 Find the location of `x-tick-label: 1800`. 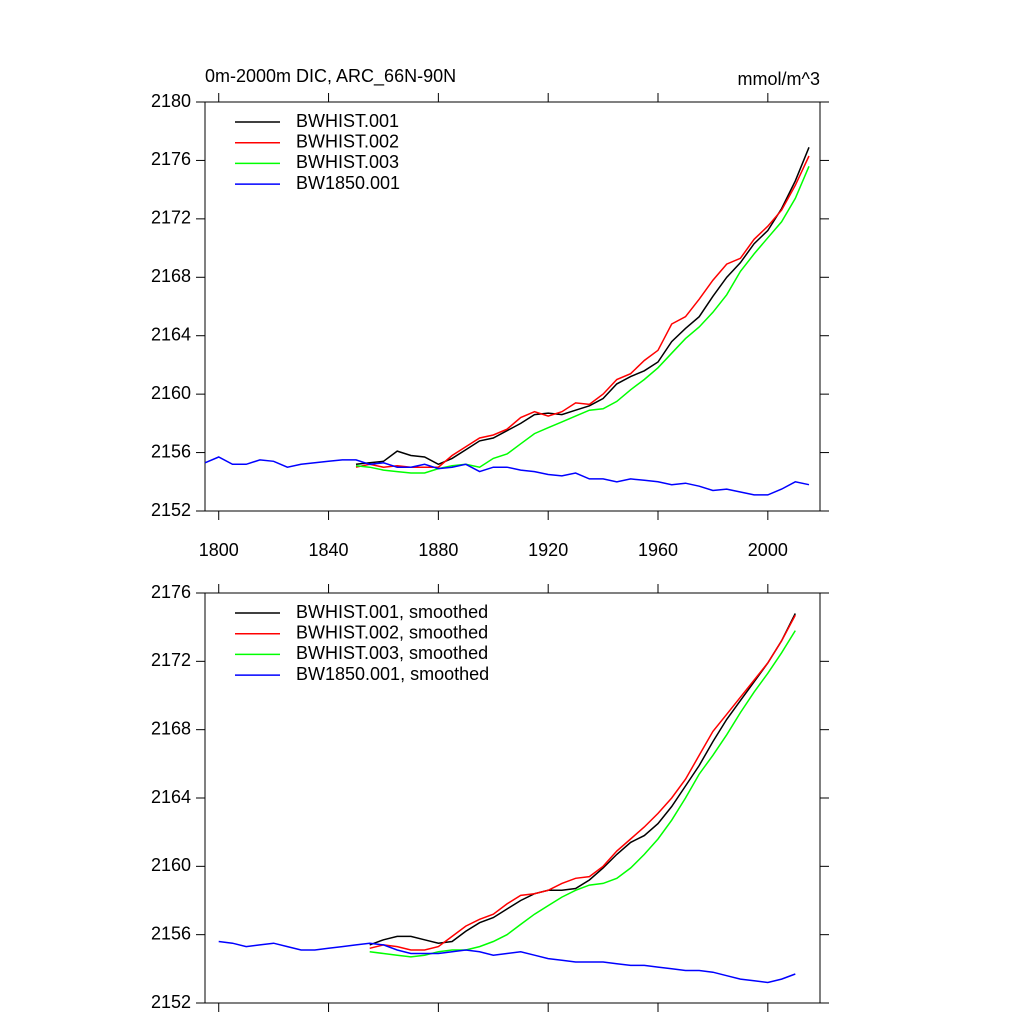

x-tick-label: 1800 is located at coordinates (219, 550).